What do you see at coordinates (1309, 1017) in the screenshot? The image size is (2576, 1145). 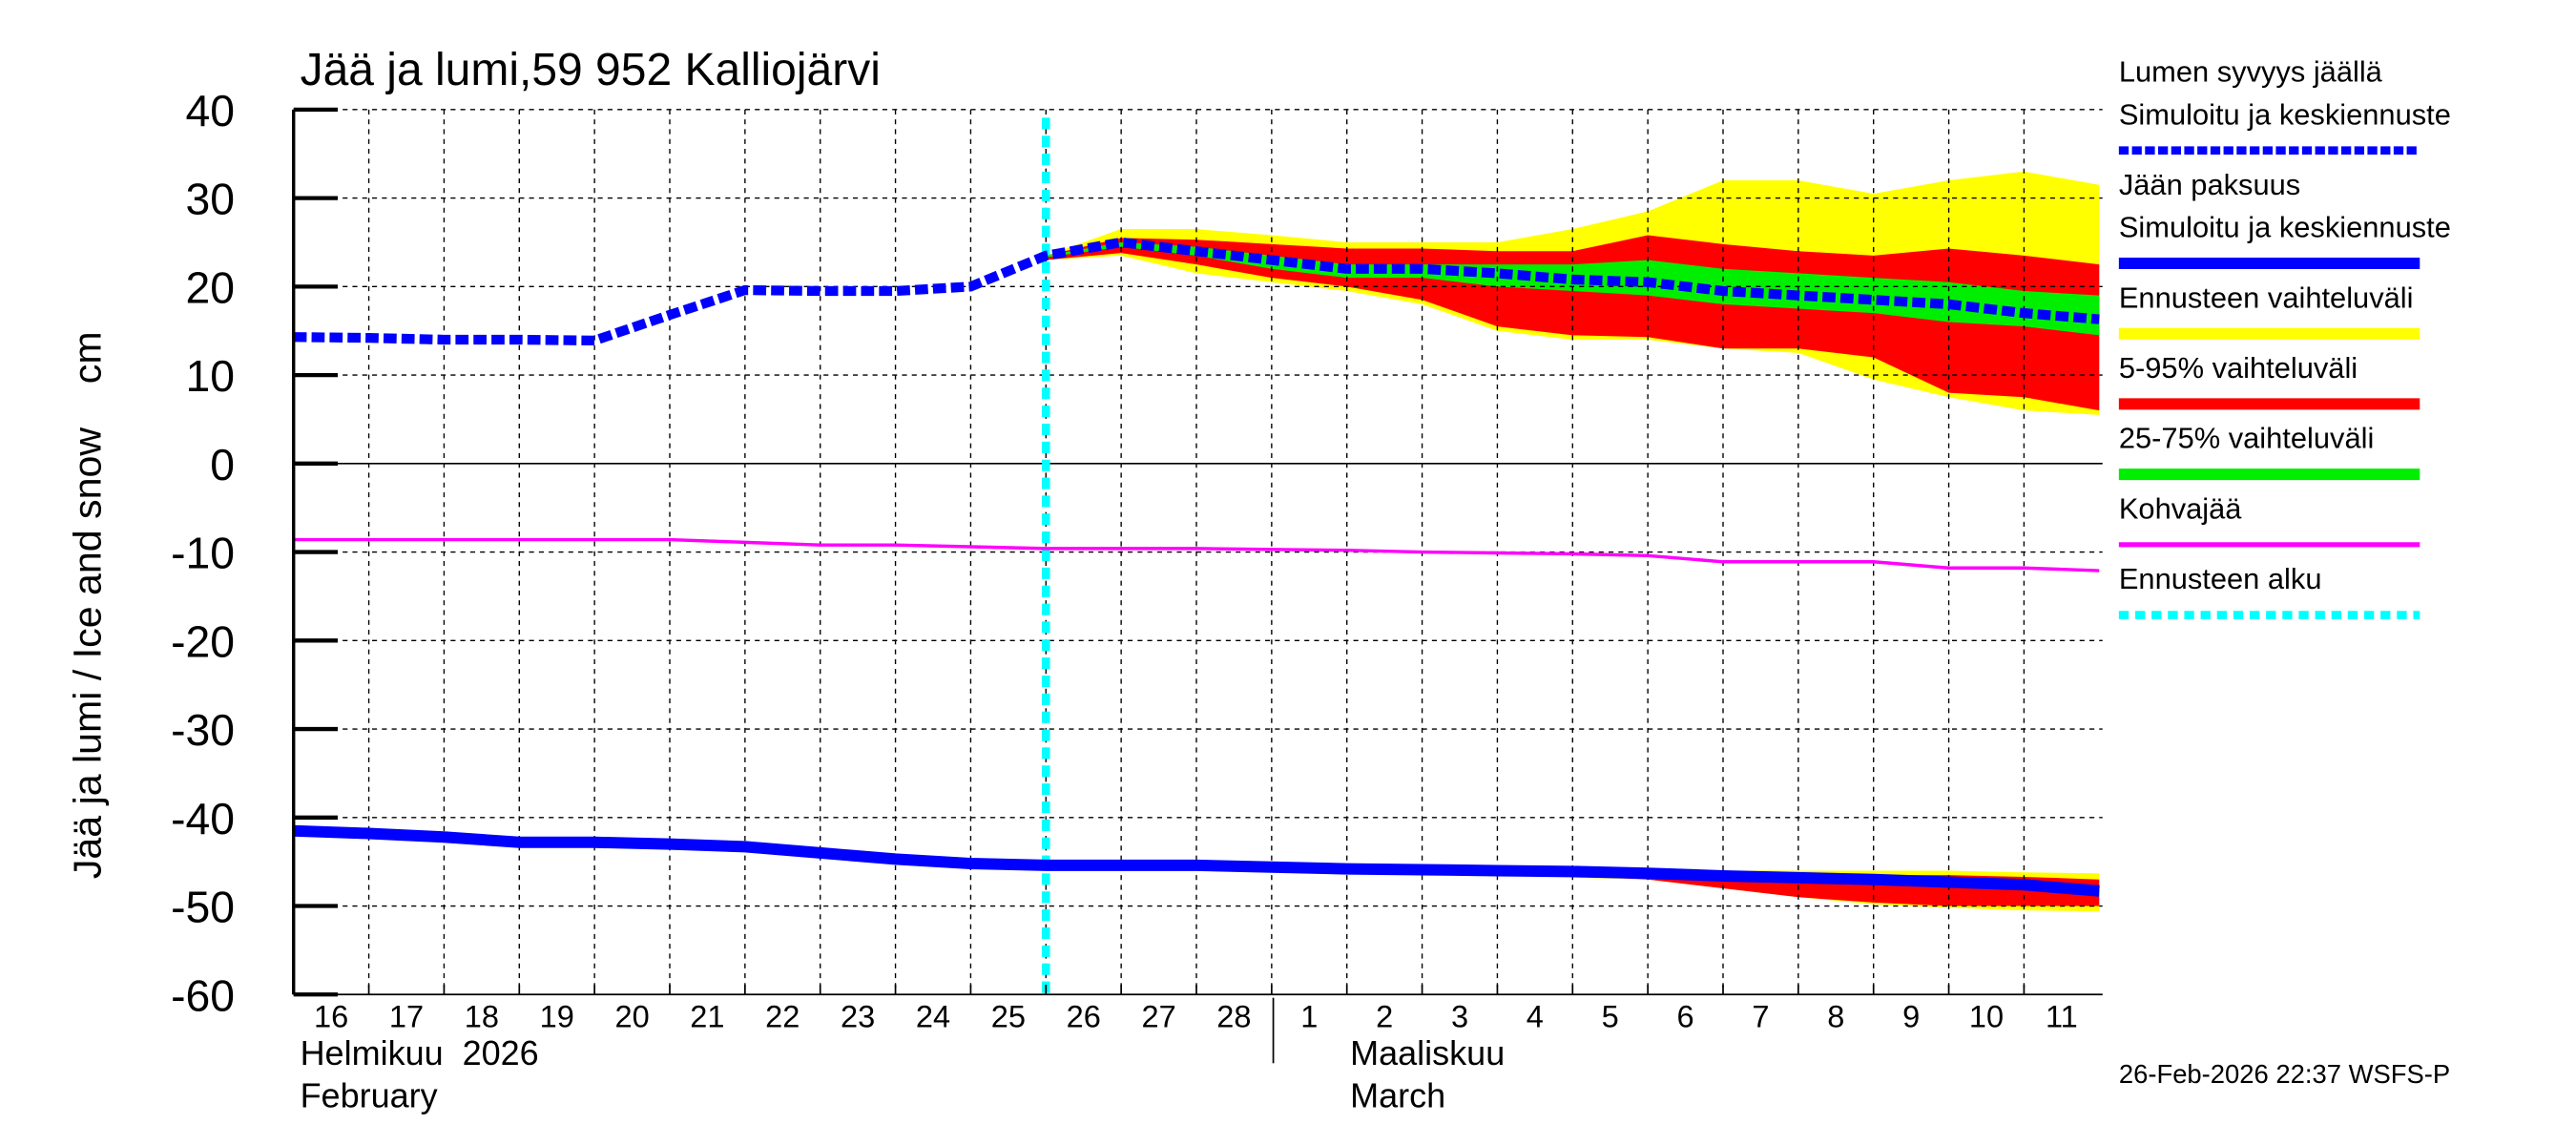 I see `x-day-label: 1` at bounding box center [1309, 1017].